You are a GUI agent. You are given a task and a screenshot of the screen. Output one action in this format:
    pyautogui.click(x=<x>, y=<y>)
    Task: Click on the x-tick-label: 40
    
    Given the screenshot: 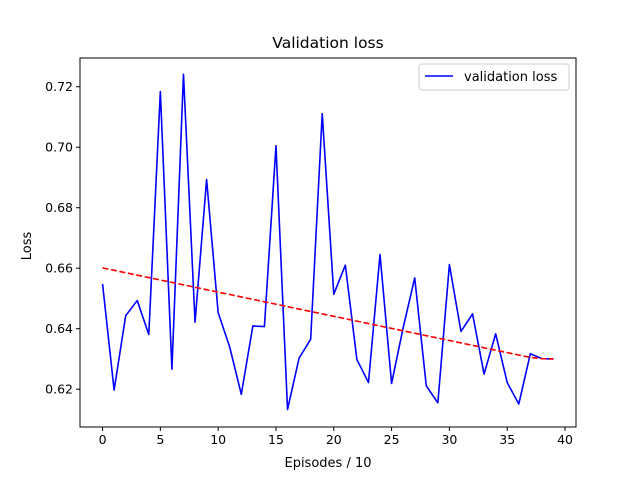 What is the action you would take?
    pyautogui.click(x=565, y=439)
    